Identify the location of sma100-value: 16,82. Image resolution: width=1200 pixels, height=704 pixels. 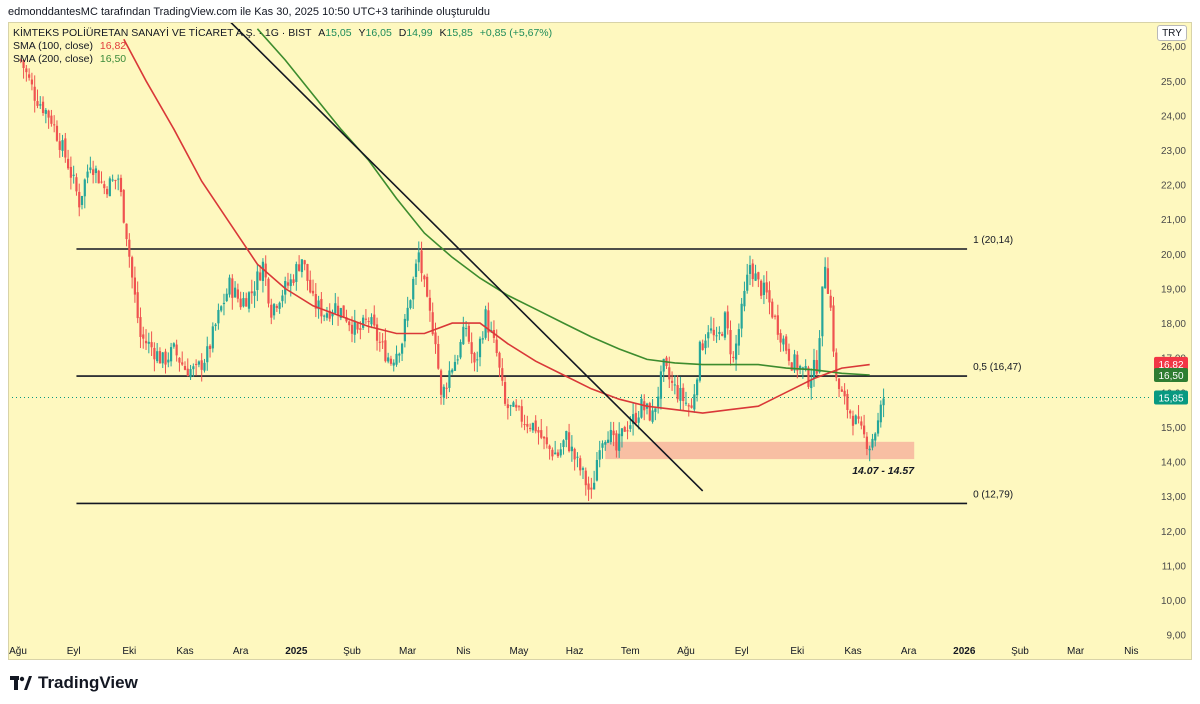
(113, 46).